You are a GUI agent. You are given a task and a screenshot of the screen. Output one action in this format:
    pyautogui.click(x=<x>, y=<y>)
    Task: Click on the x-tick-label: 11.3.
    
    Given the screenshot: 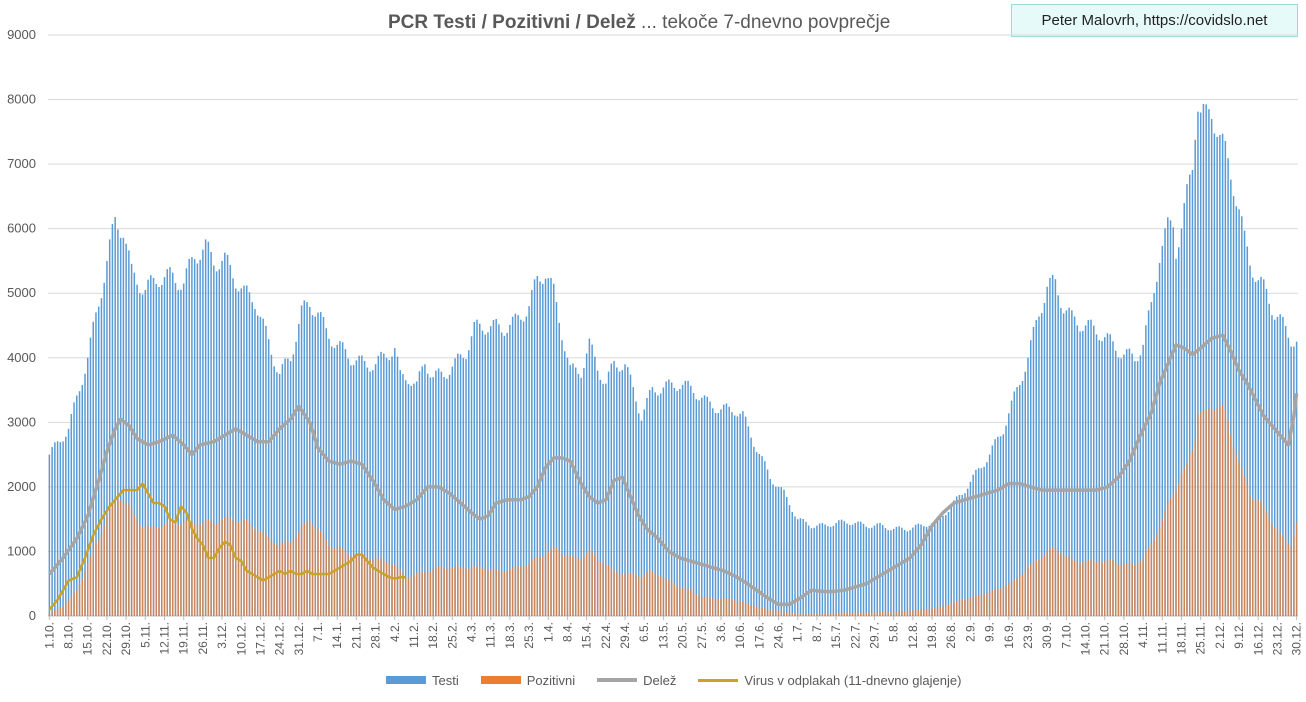 What is the action you would take?
    pyautogui.click(x=491, y=635)
    